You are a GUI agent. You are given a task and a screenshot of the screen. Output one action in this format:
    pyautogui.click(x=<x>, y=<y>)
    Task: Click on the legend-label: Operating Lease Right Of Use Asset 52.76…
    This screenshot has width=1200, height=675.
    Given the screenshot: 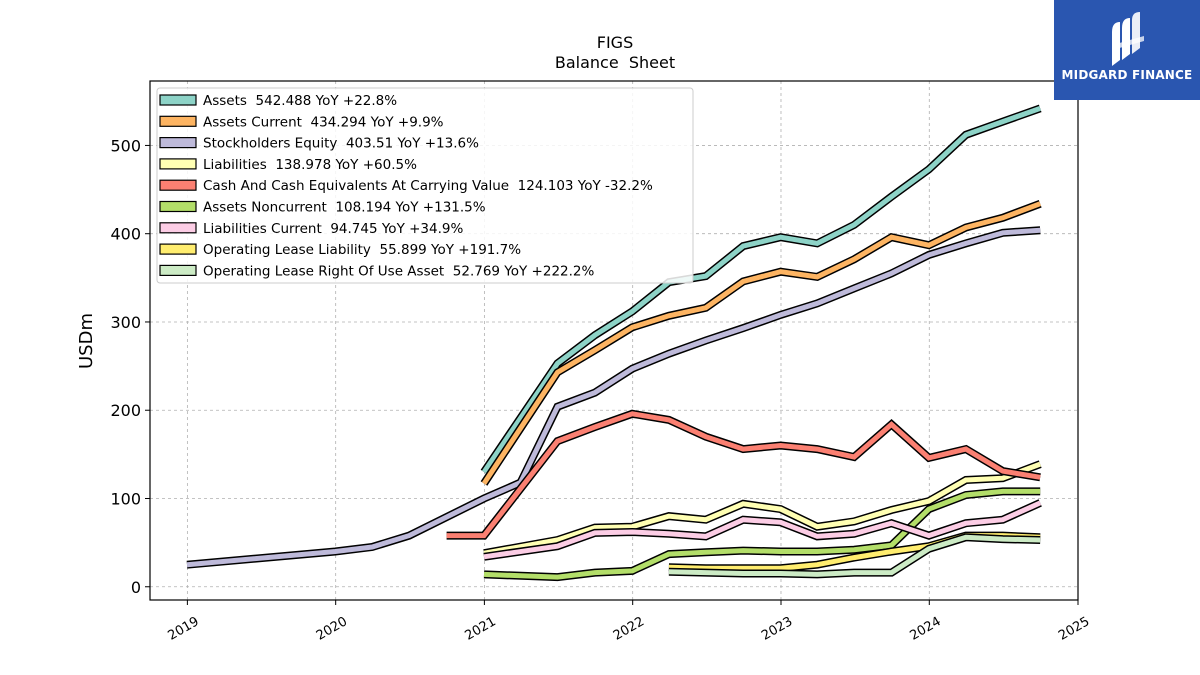 What is the action you would take?
    pyautogui.click(x=399, y=271)
    